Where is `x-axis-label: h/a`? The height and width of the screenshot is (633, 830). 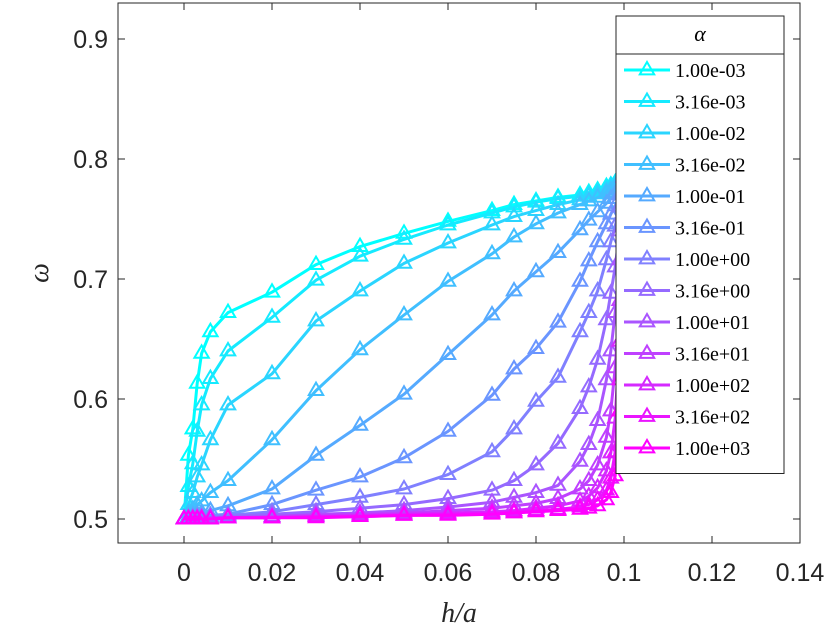
x-axis-label: h/a is located at coordinates (459, 613).